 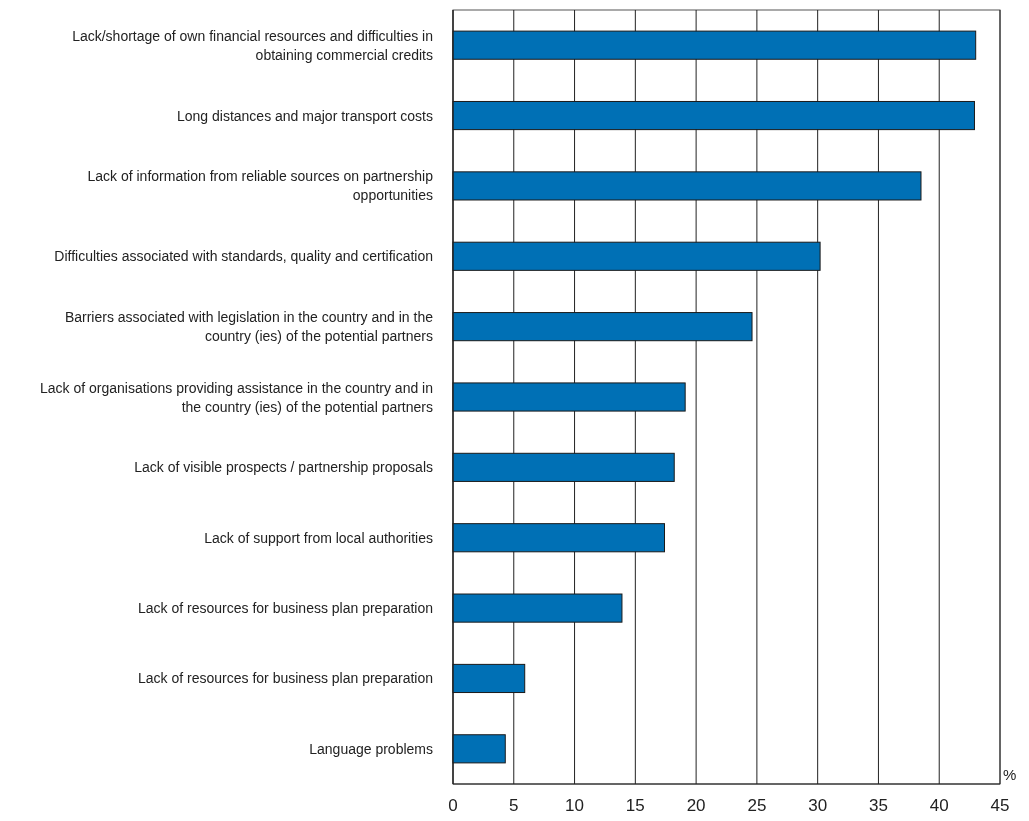 I want to click on y-tick-label: Lack of organisations providing assistance in the country and in the country (ies) of the potential partners, so click(x=236, y=397).